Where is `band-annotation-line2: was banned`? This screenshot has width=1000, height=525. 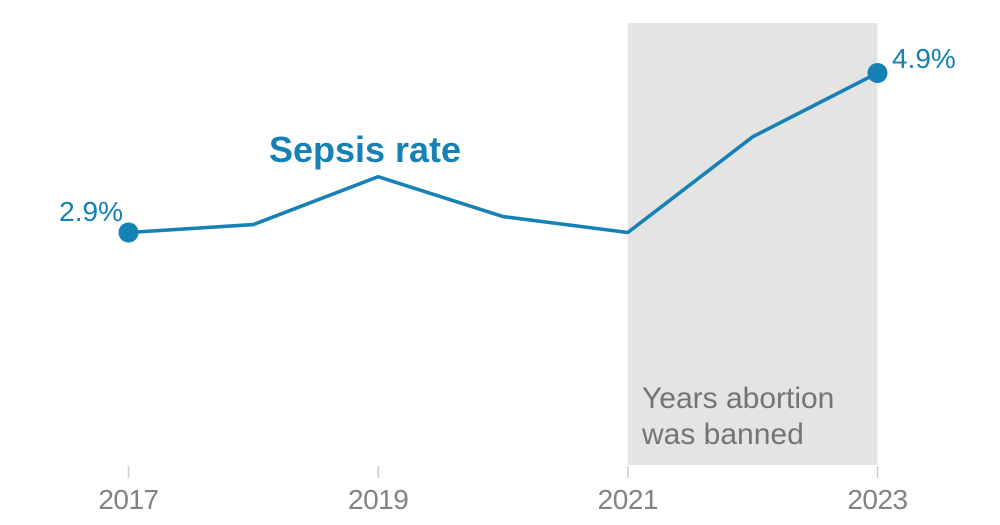 band-annotation-line2: was banned is located at coordinates (723, 434).